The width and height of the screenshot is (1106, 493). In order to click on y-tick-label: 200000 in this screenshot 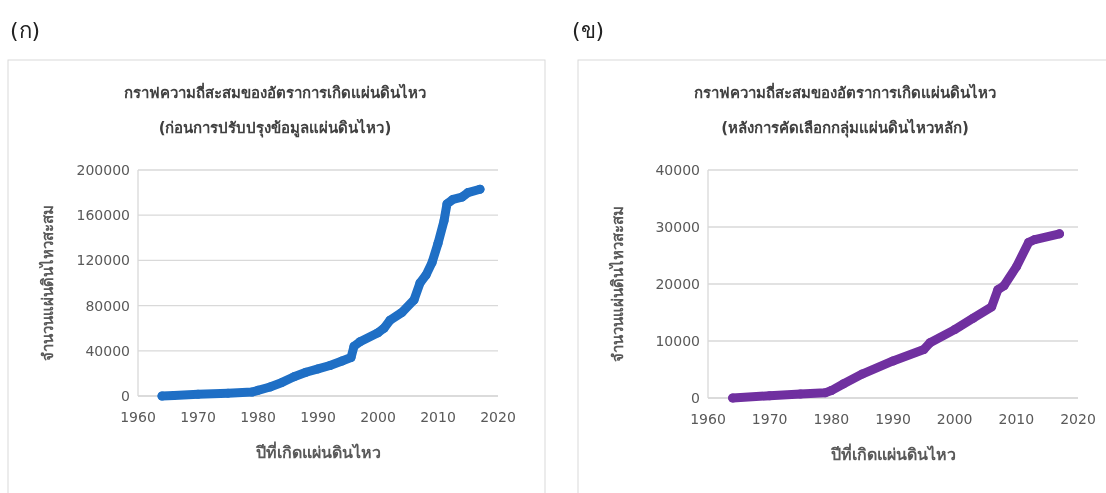, I will do `click(103, 170)`.